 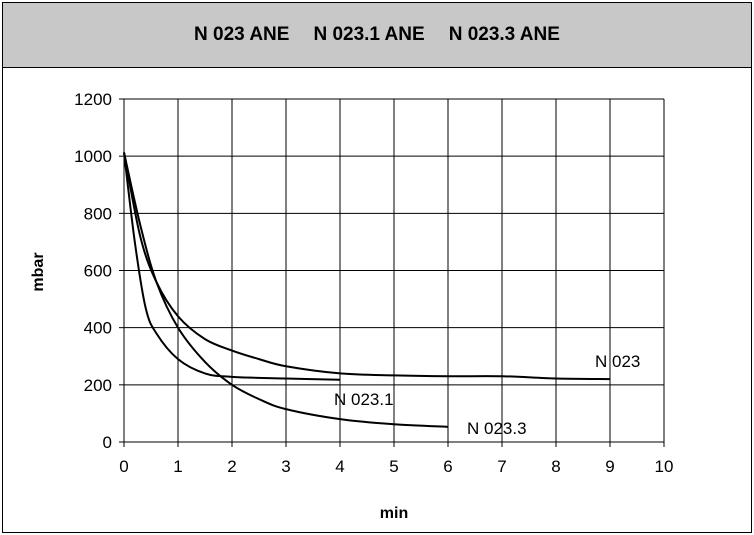 I want to click on x-tick-label-6: 6, so click(x=447, y=466).